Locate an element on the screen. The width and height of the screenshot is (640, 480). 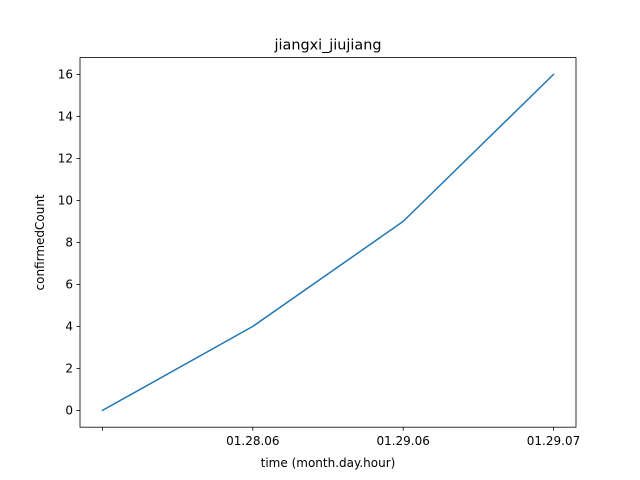
y-axis-ticks: 0 2 4 6 8 10 12 14 16 is located at coordinates (69, 243).